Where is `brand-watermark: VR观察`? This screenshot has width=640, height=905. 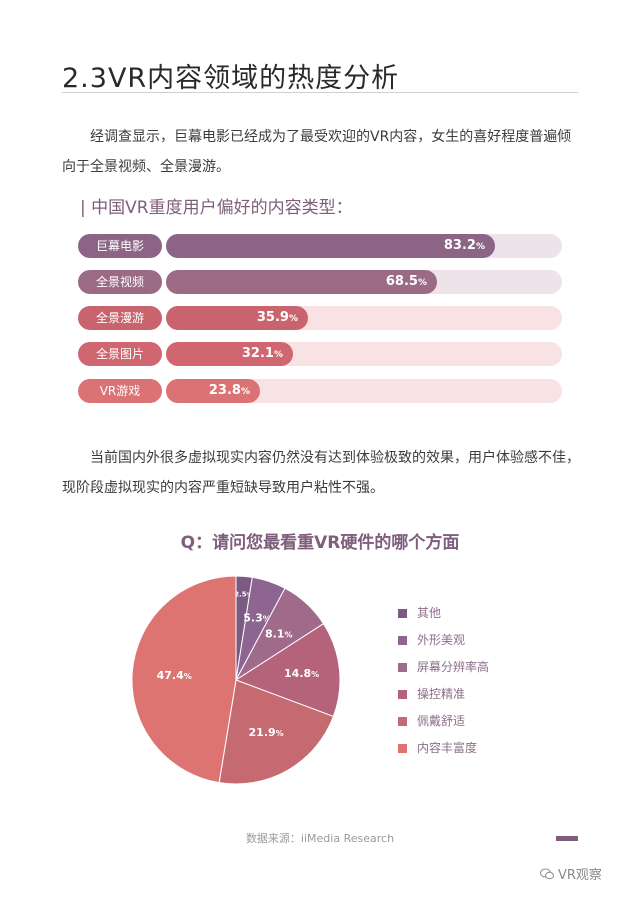
brand-watermark: VR观察 is located at coordinates (571, 873).